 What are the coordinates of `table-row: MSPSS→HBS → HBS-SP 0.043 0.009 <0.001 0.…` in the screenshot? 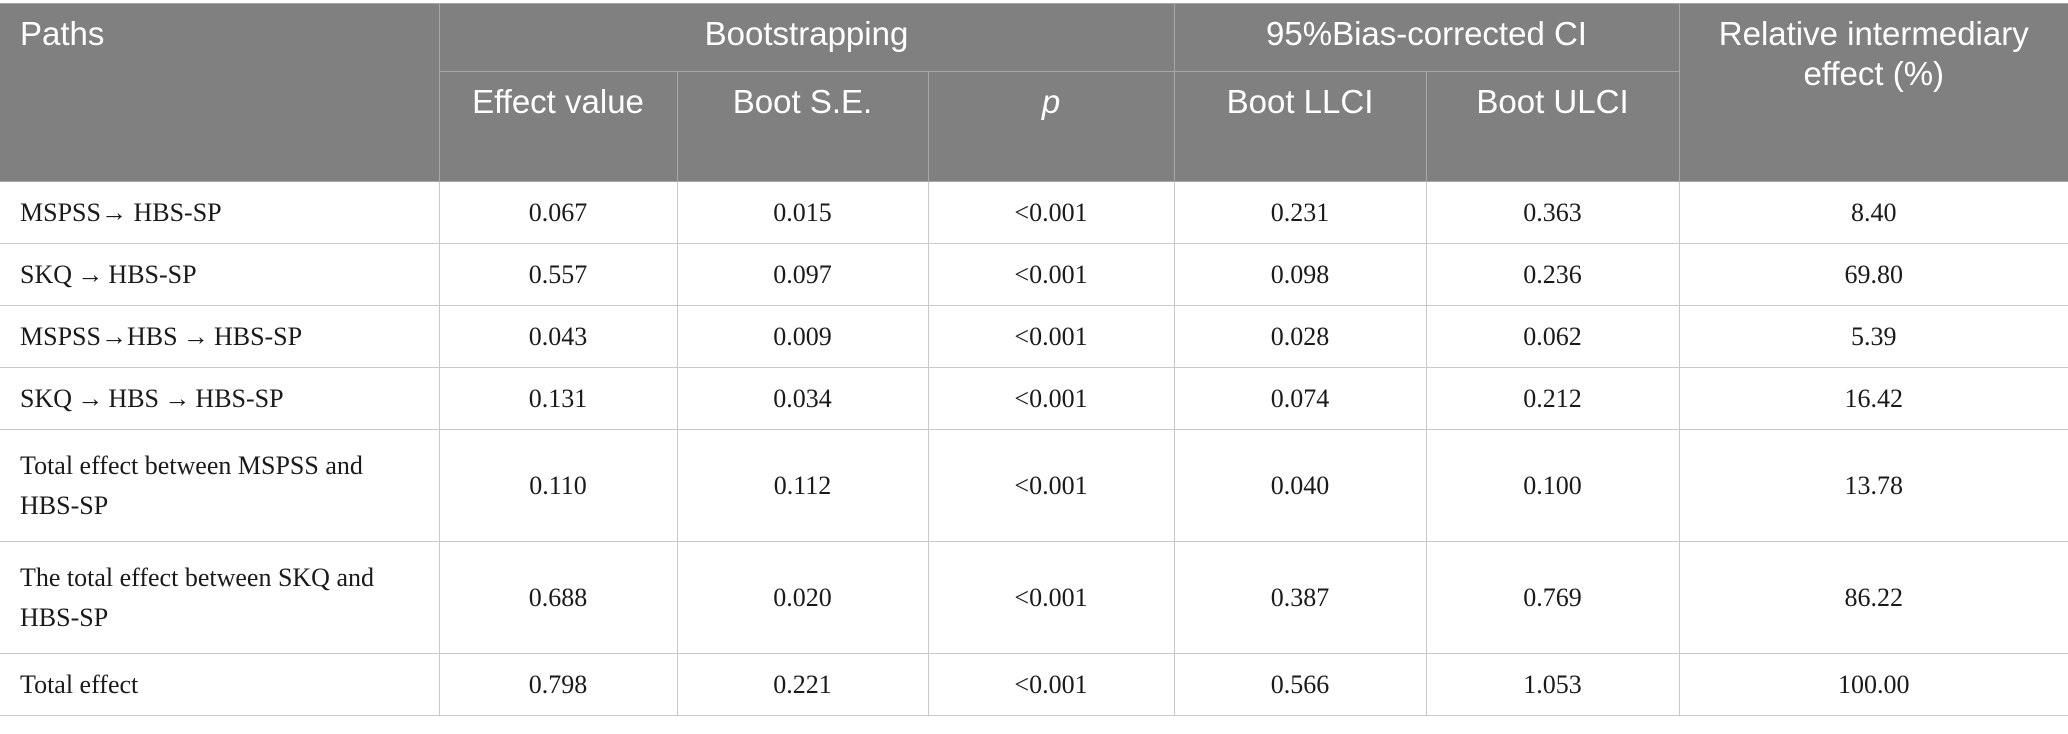 It's located at (1034, 336).